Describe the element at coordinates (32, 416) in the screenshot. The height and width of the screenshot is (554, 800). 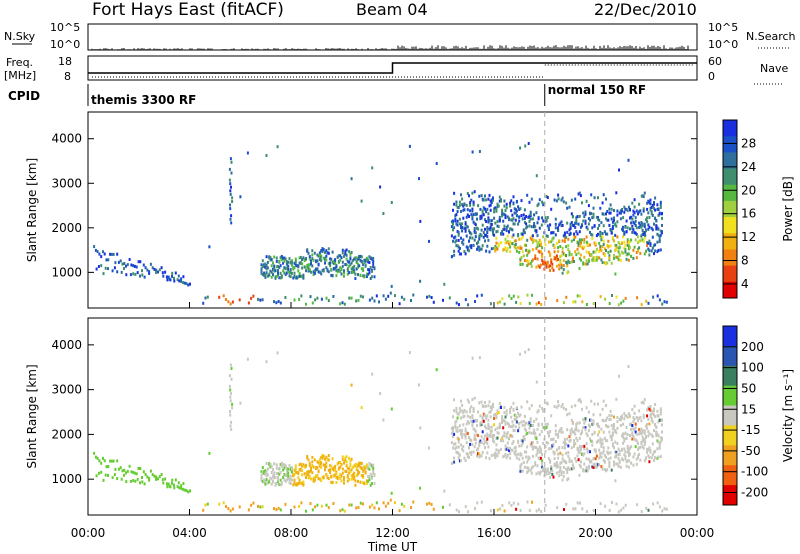
I see `velocity-ylabel: Slant Range [km]` at that location.